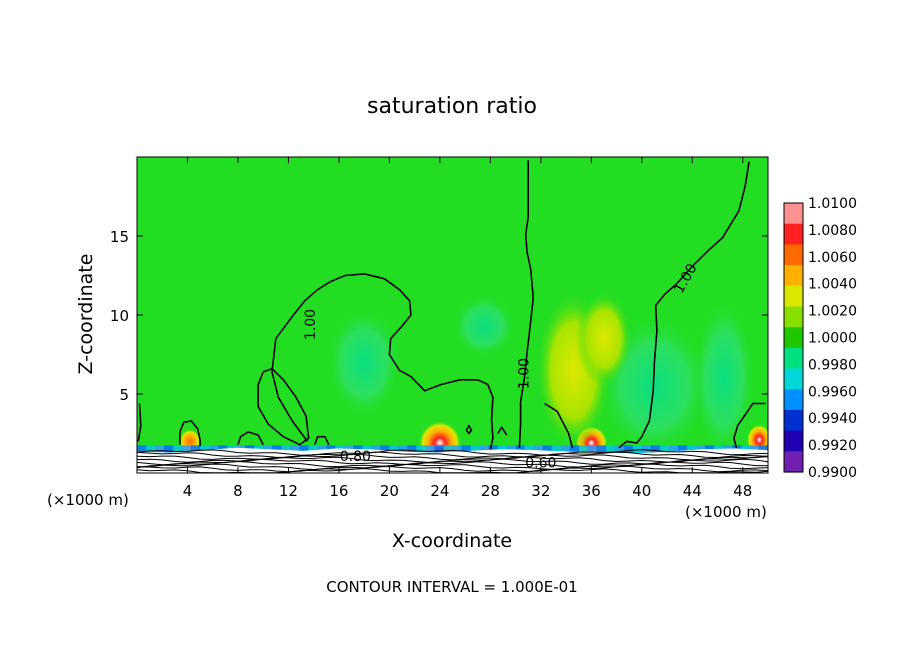 Image resolution: width=904 pixels, height=654 pixels. What do you see at coordinates (439, 491) in the screenshot?
I see `x-tick-label-24: 24` at bounding box center [439, 491].